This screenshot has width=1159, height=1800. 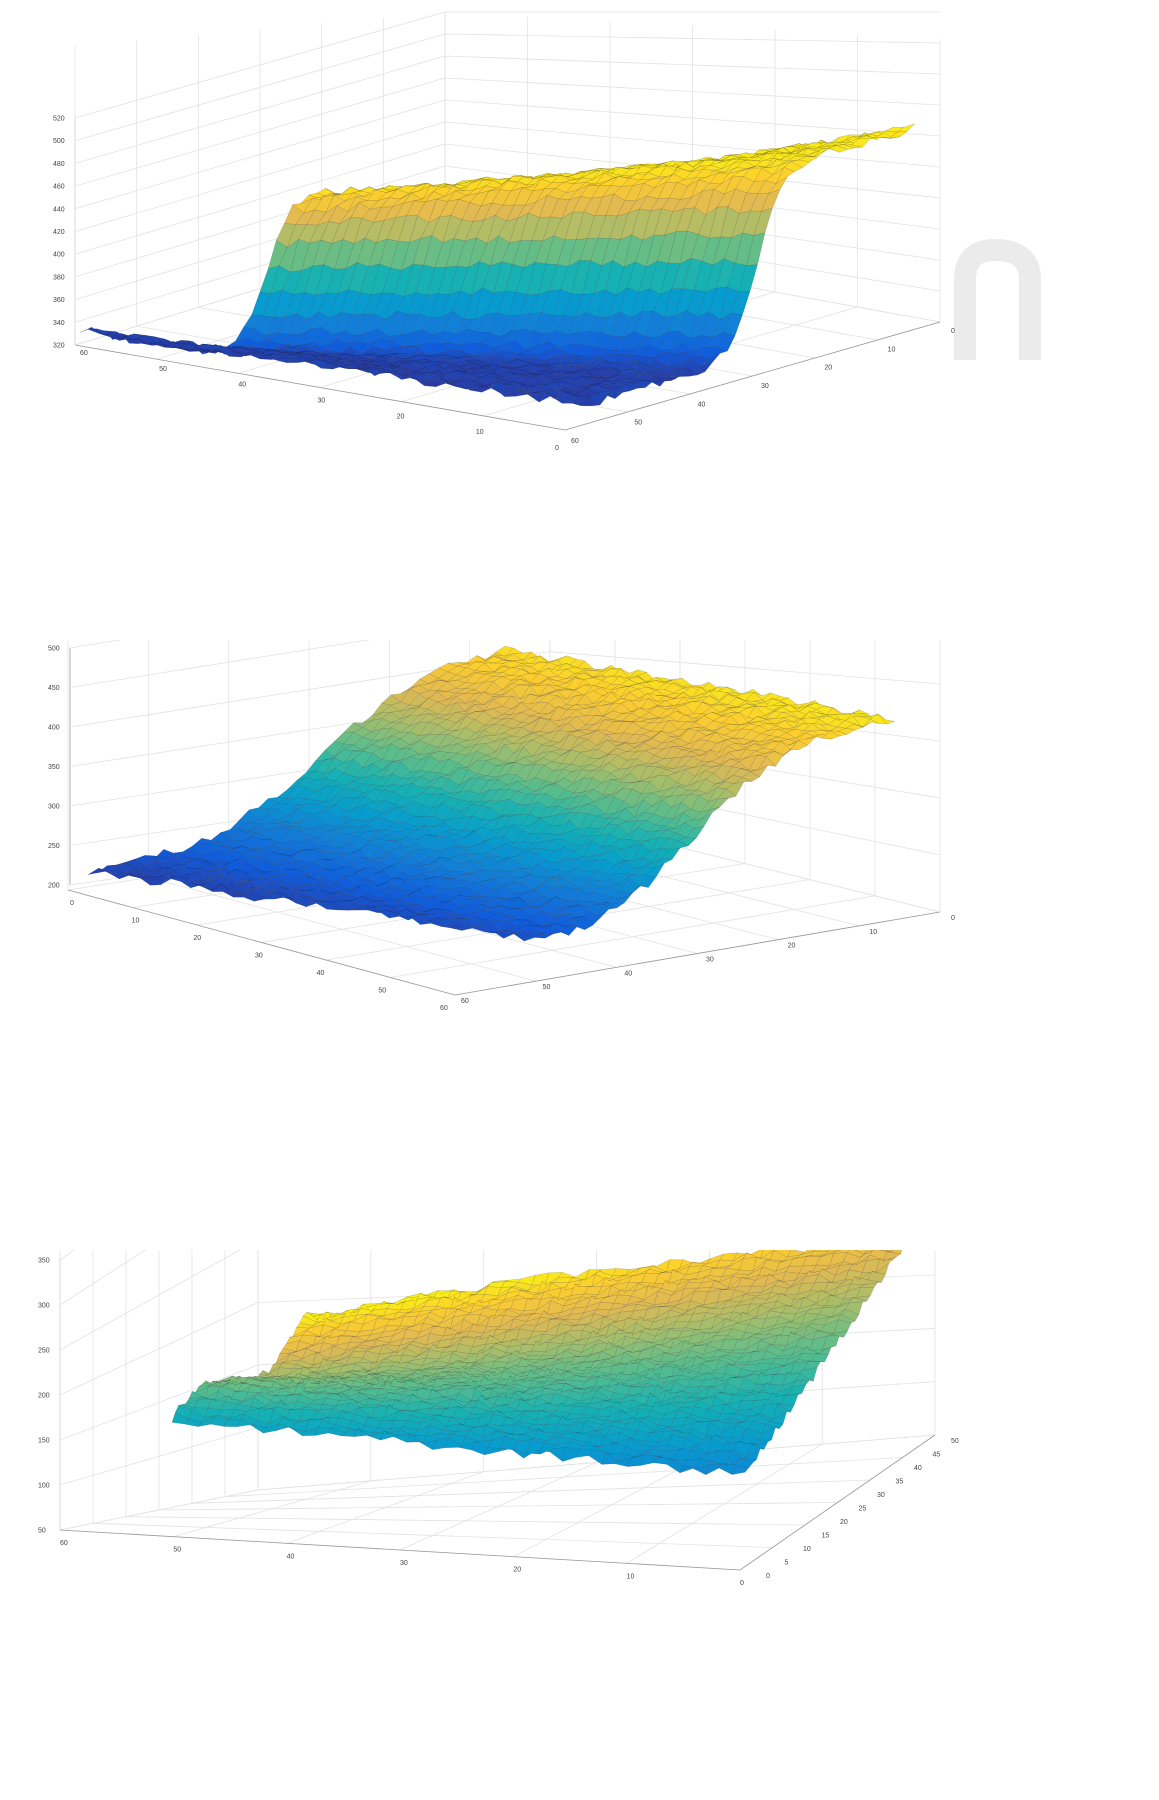 What do you see at coordinates (997, 299) in the screenshot?
I see `watermark-arch-decor` at bounding box center [997, 299].